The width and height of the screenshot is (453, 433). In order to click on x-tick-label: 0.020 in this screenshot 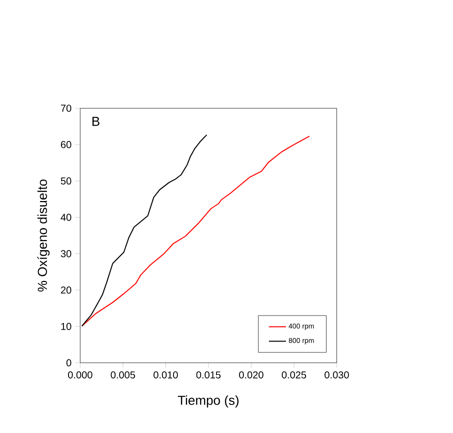, I will do `click(251, 374)`.